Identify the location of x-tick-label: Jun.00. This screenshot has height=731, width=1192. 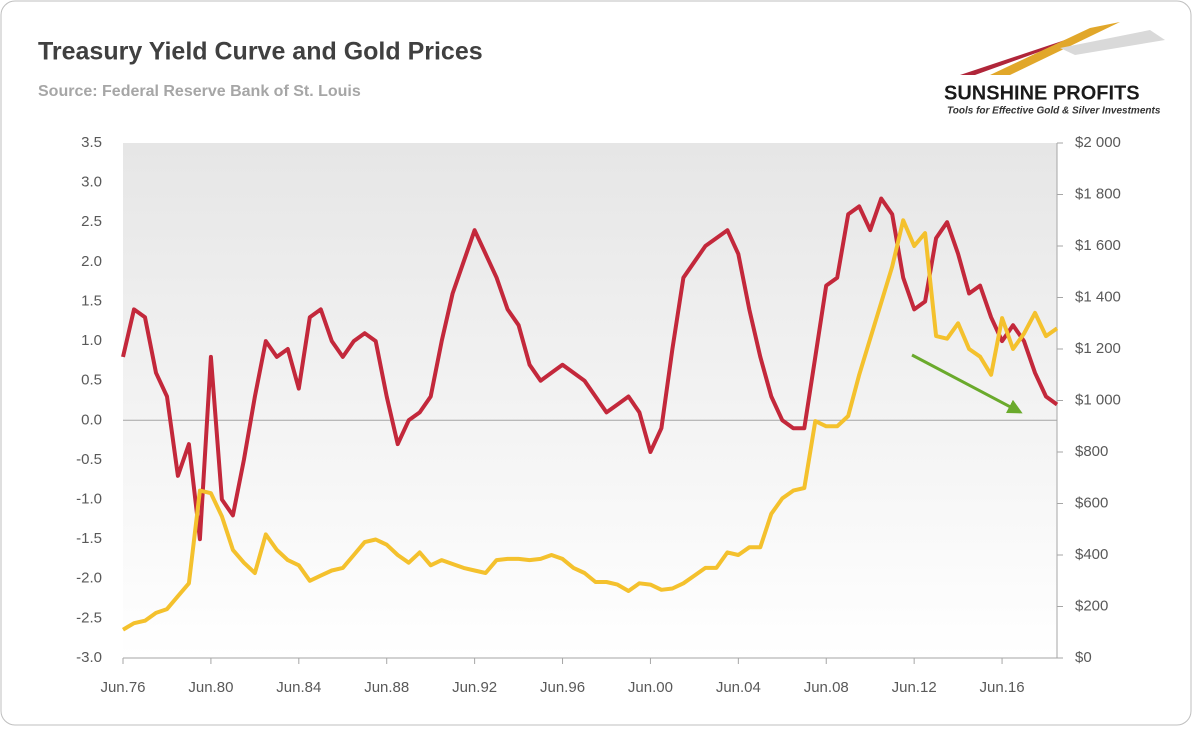
(650, 687).